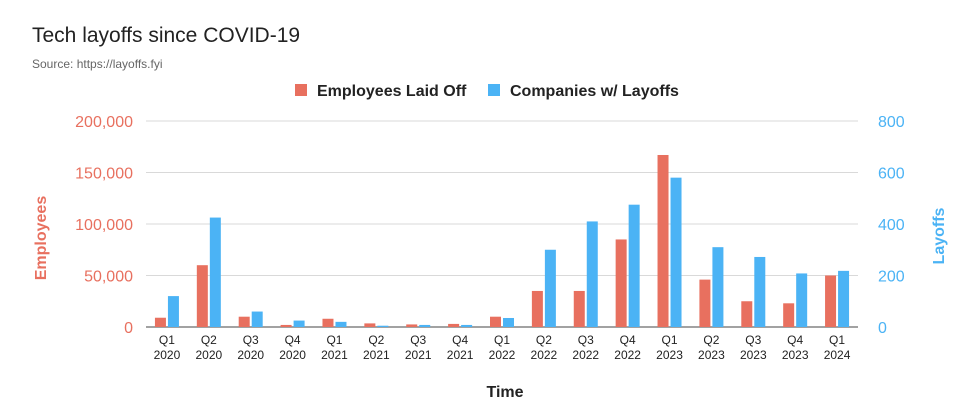 This screenshot has height=414, width=960. I want to click on y-left-tick-label: 50,000, so click(108, 277).